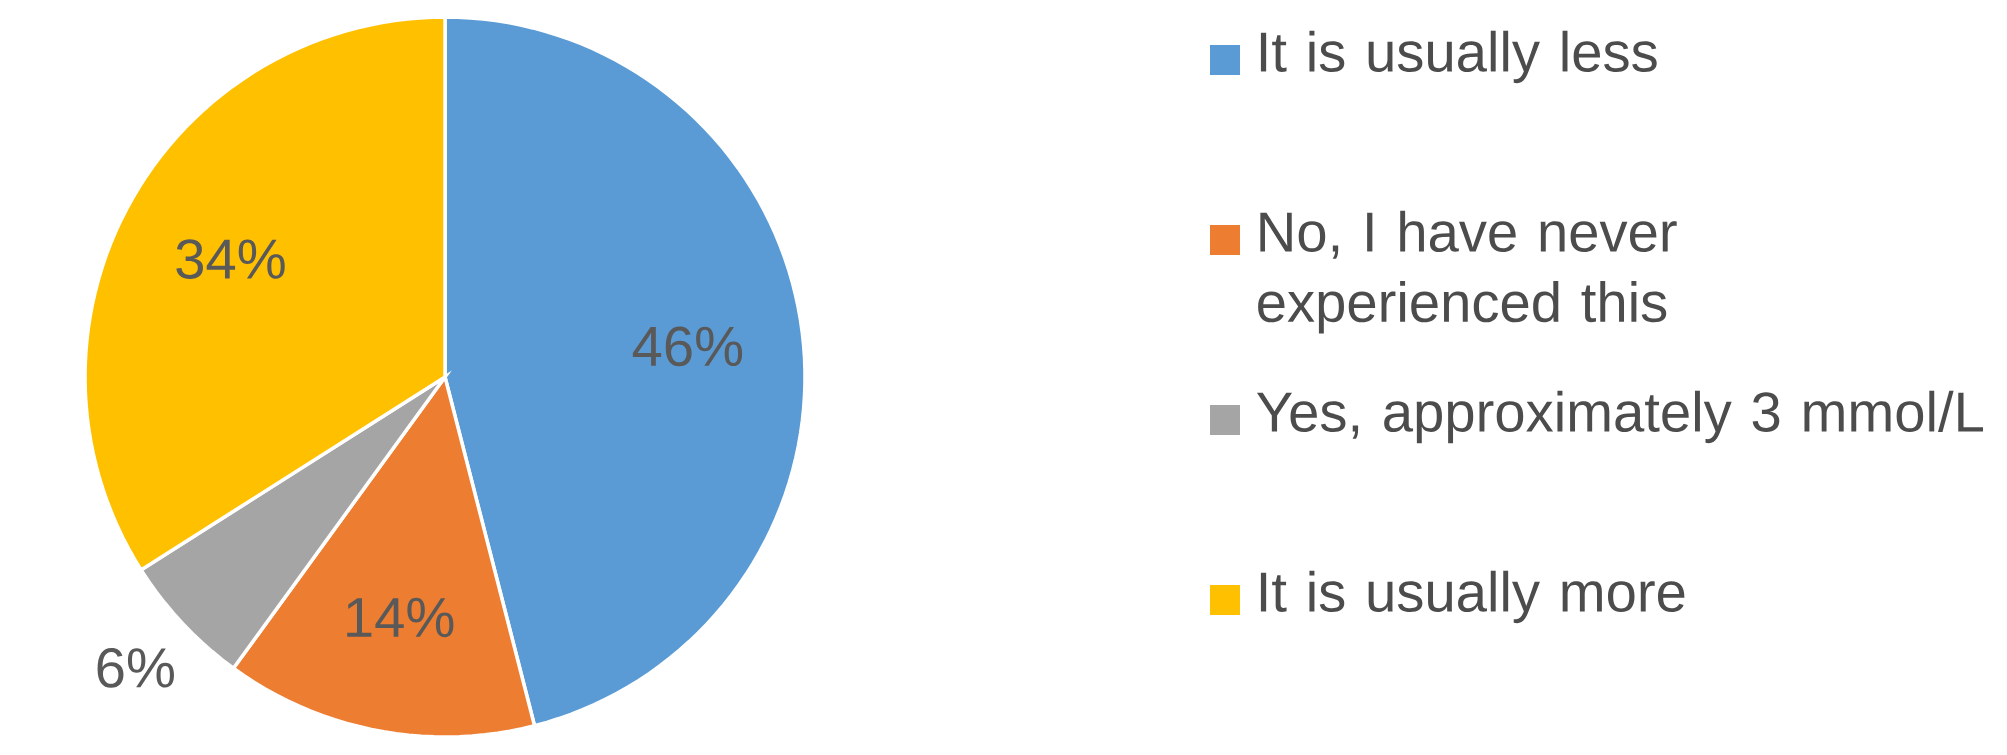 Image resolution: width=2007 pixels, height=755 pixels. I want to click on data-label: 34%, so click(230, 259).